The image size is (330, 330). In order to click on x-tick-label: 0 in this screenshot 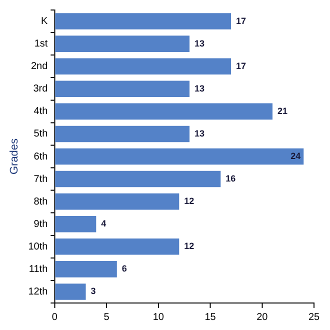, I will do `click(55, 317)`.